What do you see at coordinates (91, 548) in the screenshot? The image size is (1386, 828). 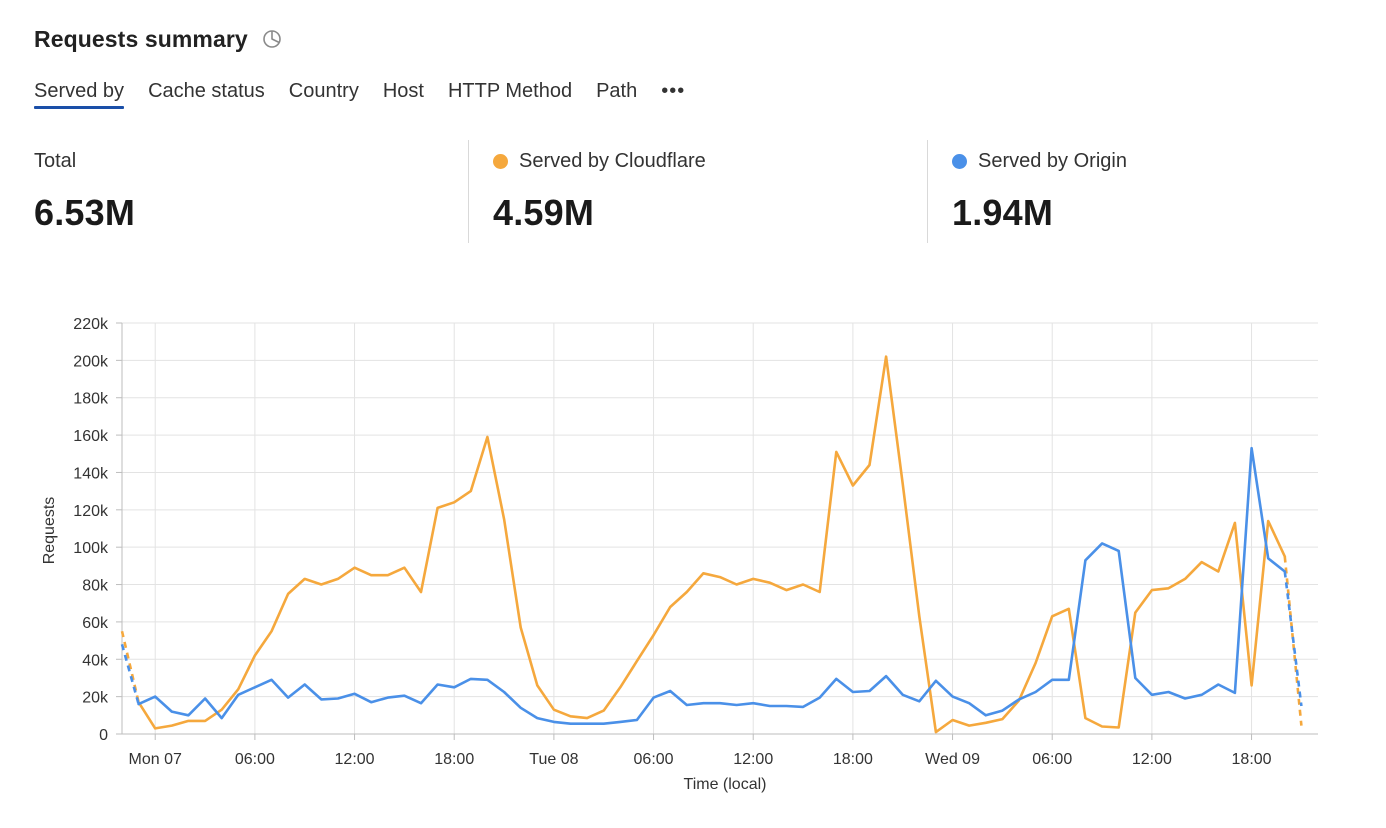 I see `y-tick-label: 100k` at bounding box center [91, 548].